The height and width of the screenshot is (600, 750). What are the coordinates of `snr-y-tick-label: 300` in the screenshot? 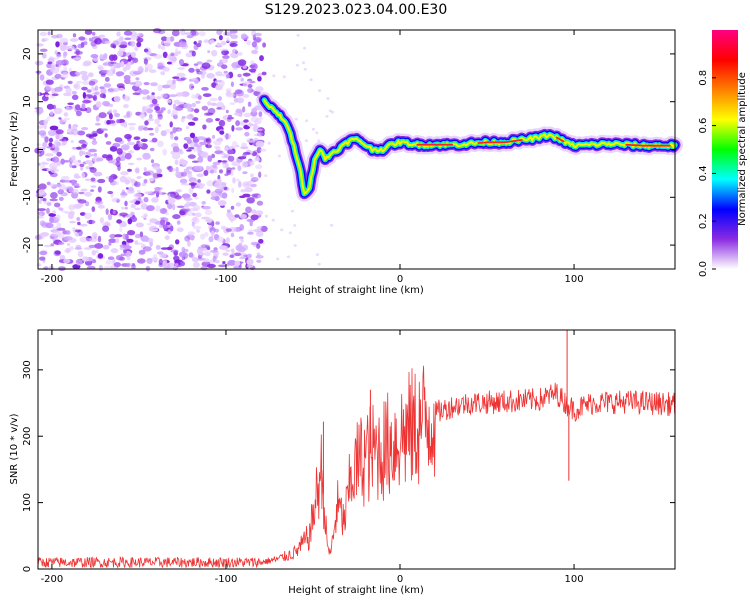 It's located at (27, 369).